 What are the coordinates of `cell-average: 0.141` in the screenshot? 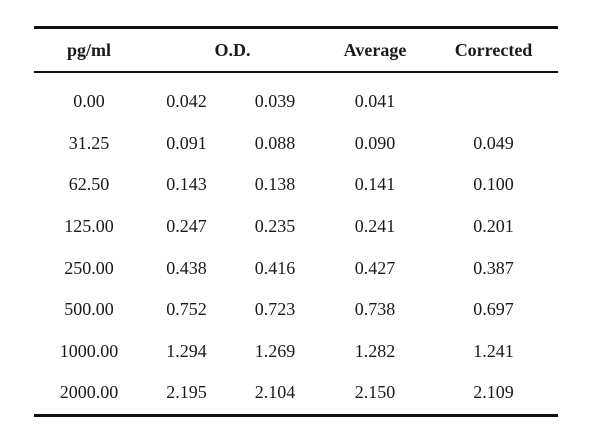 It's located at (375, 184).